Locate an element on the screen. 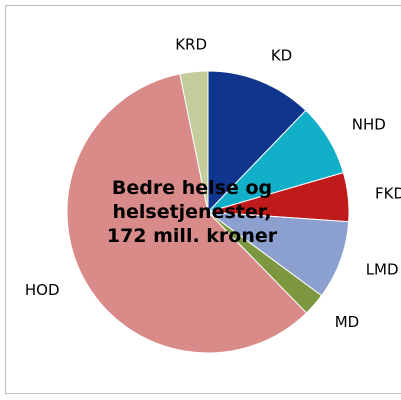 This screenshot has height=400, width=401. slice-label: HOD is located at coordinates (42, 290).